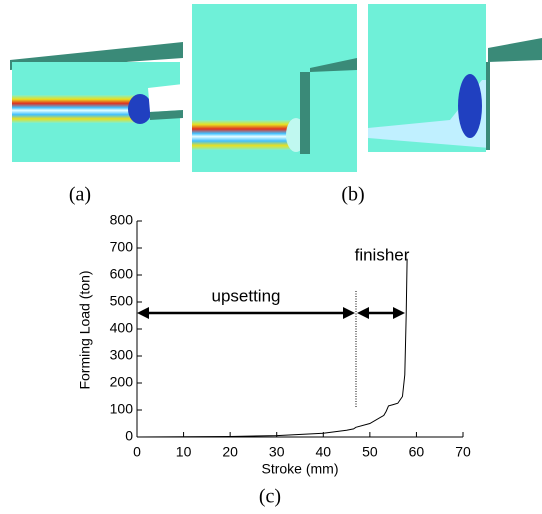  Describe the element at coordinates (323, 452) in the screenshot. I see `x-tick-label: 40` at that location.